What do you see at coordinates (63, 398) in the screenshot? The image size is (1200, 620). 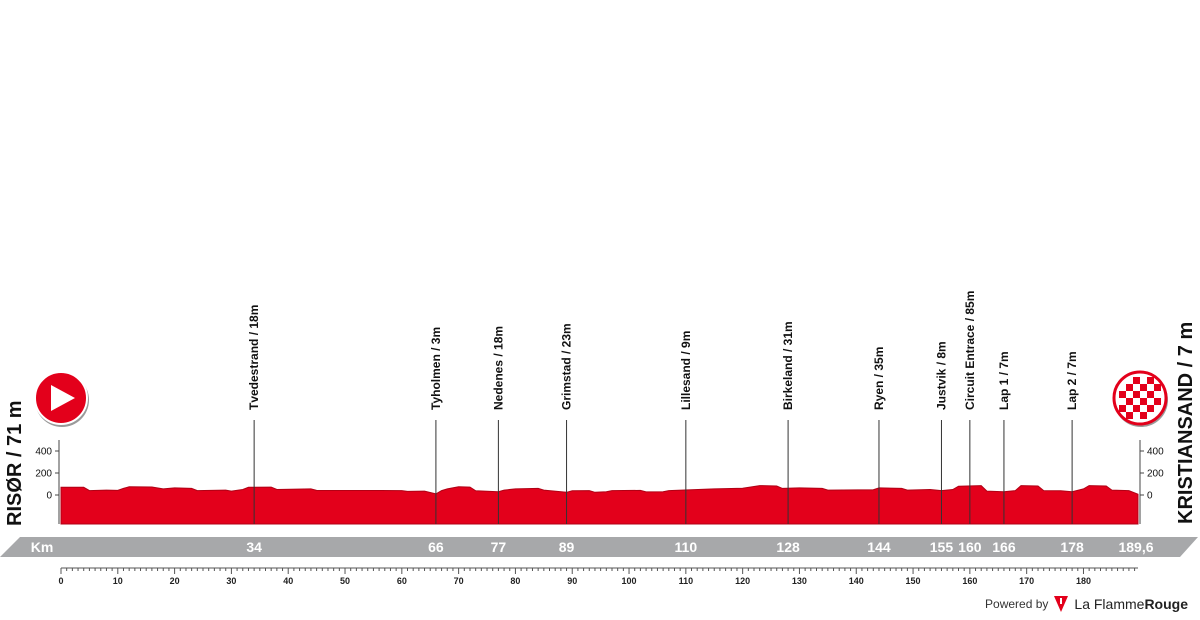 I see `start-arrow-icon` at bounding box center [63, 398].